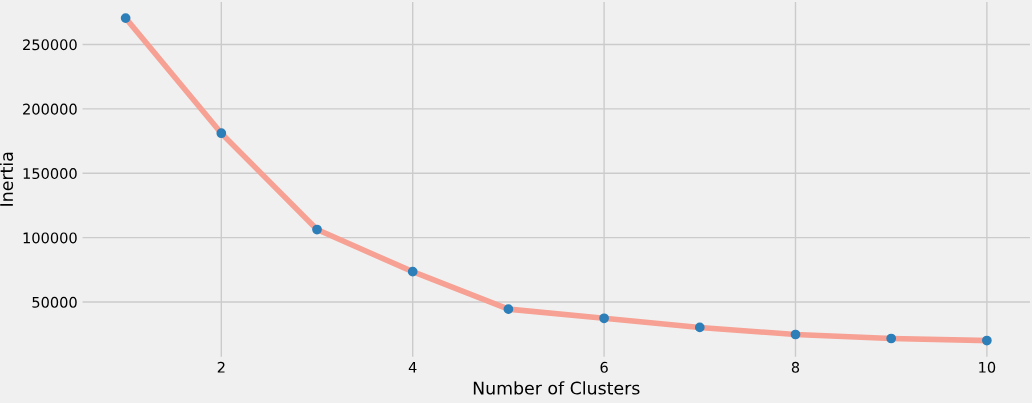 Image resolution: width=1032 pixels, height=403 pixels. Describe the element at coordinates (50, 109) in the screenshot. I see `y-tick-label: 200000` at that location.